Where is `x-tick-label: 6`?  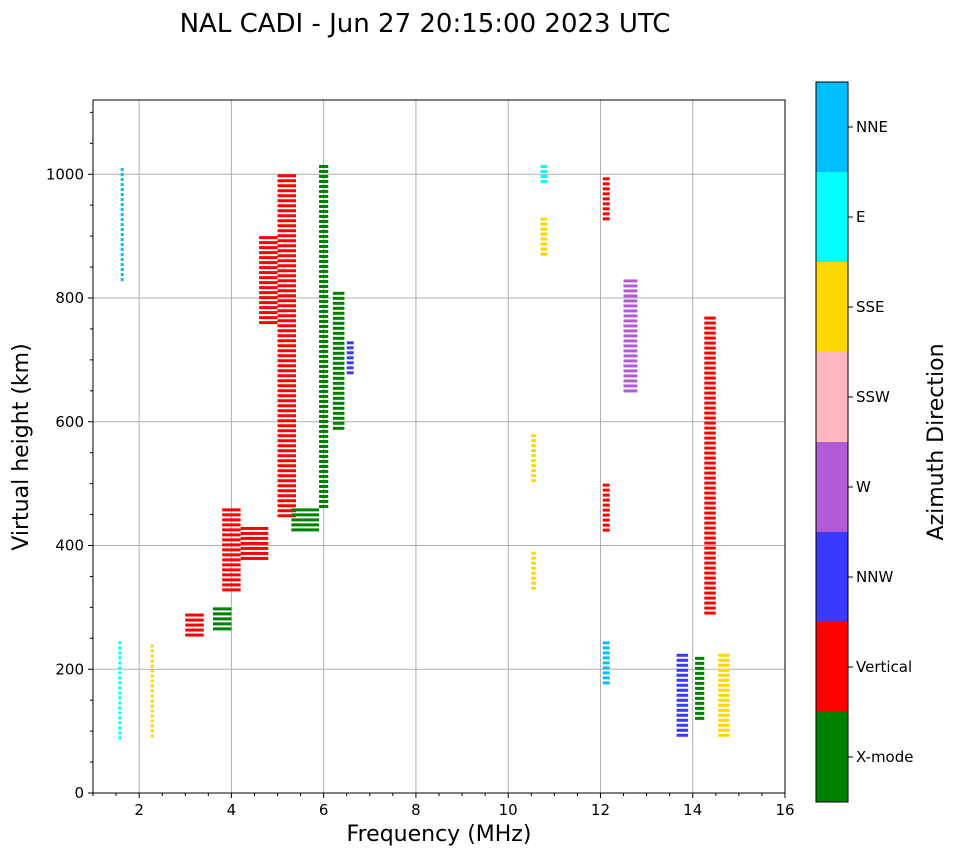 x-tick-label: 6 is located at coordinates (324, 810).